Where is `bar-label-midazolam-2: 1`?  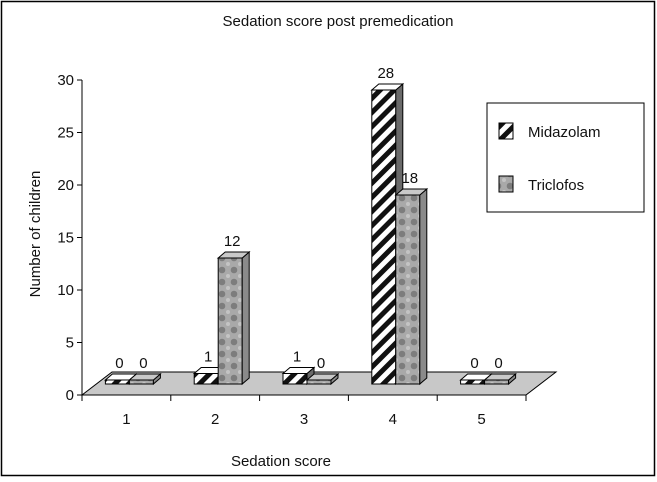
bar-label-midazolam-2: 1 is located at coordinates (208, 357).